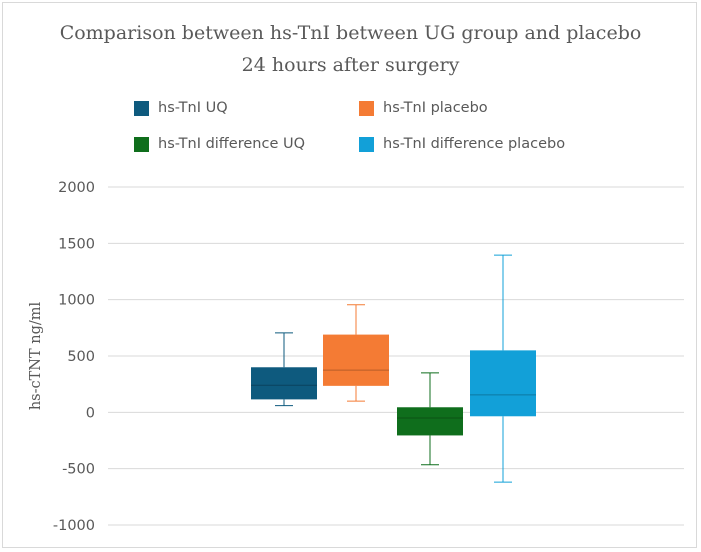 The width and height of the screenshot is (701, 552). Describe the element at coordinates (284, 383) in the screenshot. I see `box-0-iqr-box` at that location.